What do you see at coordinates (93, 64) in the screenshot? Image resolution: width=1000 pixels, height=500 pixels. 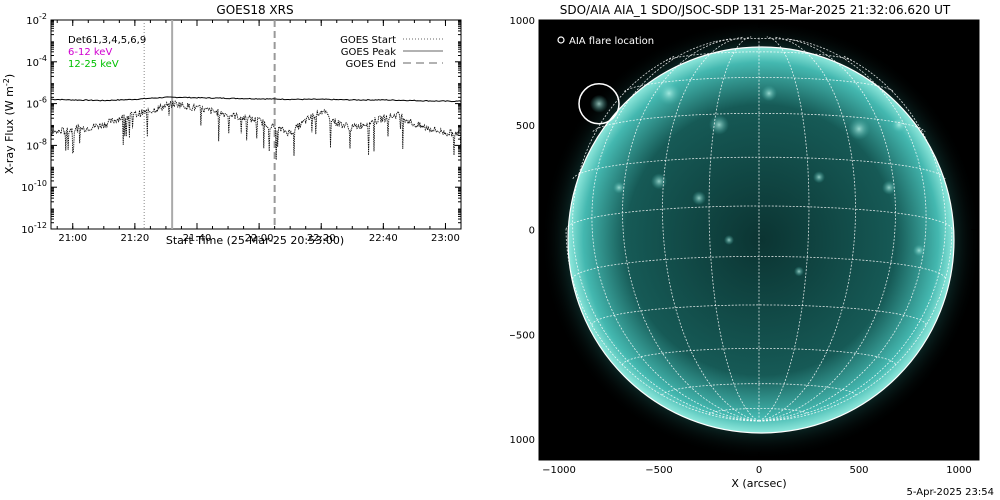 I see `goes-legend-left-item: 12-25 keV` at bounding box center [93, 64].